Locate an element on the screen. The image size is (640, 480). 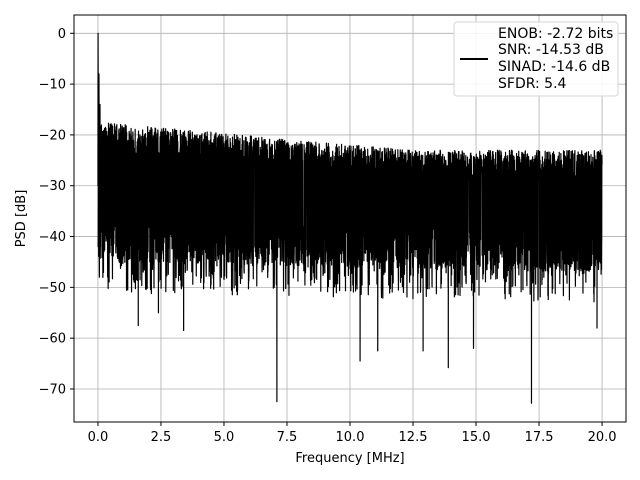
y-tick-label: −10 is located at coordinates (52, 85).